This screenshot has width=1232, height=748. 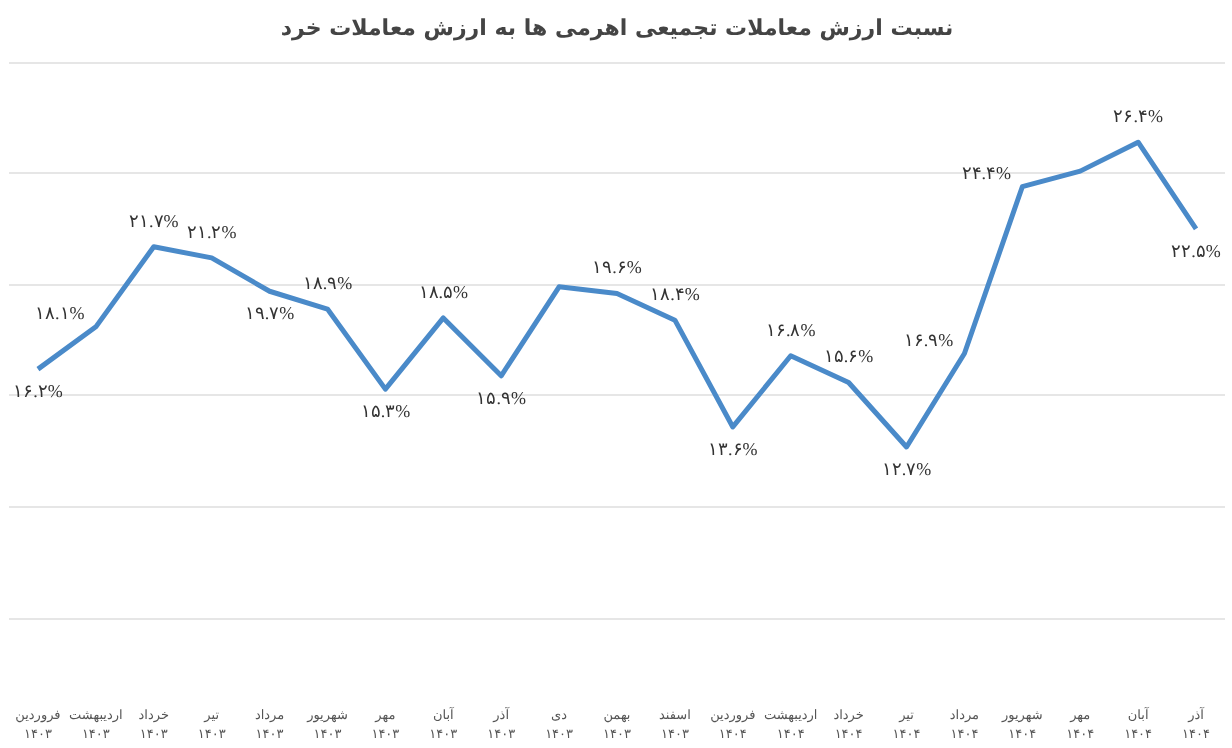 I want to click on data-label: ۱۶.۲%, so click(x=38, y=391).